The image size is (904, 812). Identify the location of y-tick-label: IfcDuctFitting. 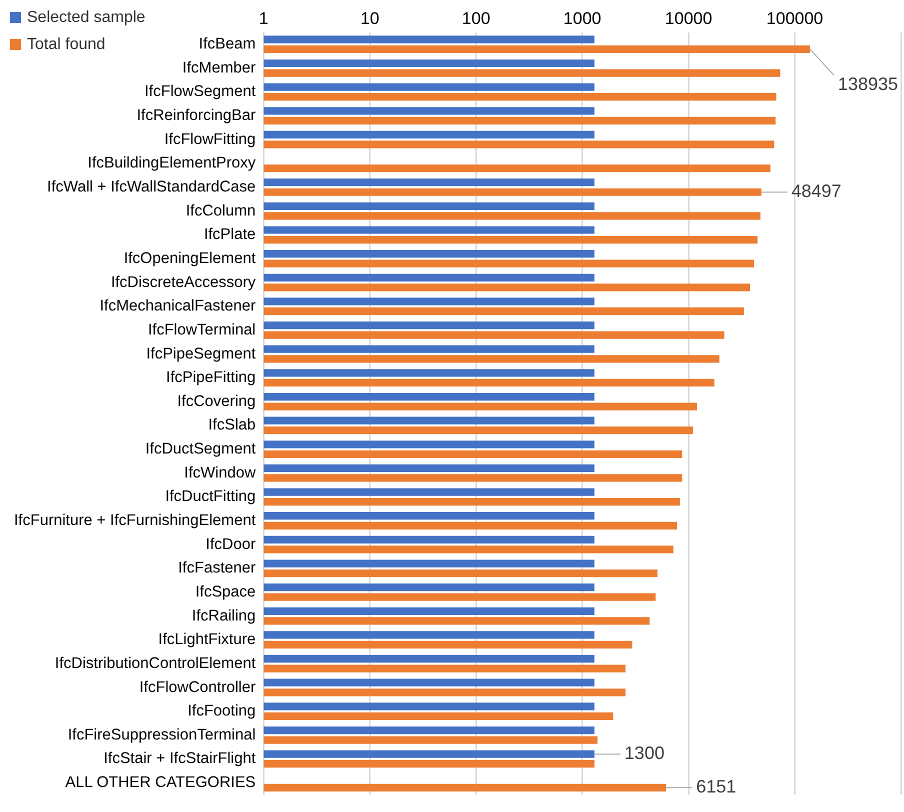
(210, 497).